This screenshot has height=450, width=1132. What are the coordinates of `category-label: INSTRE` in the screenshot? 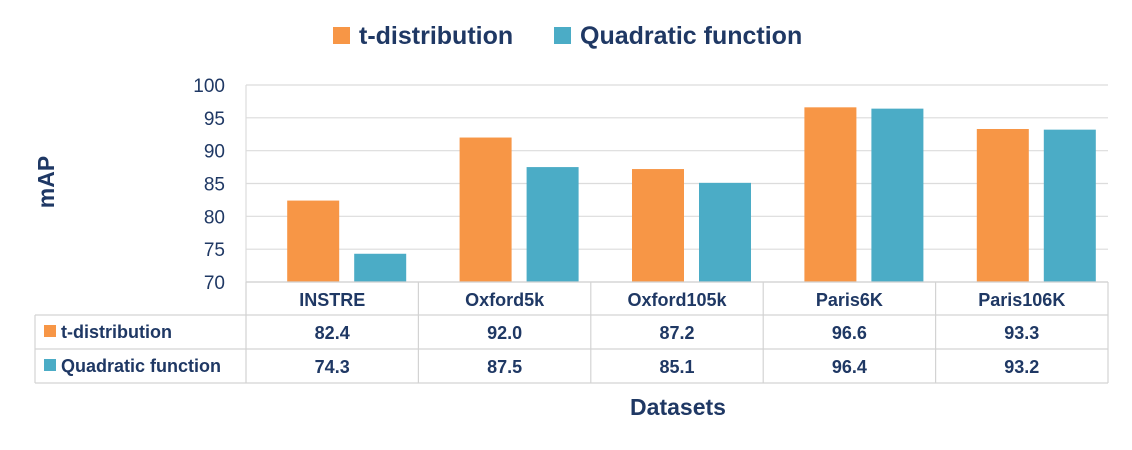 It's located at (332, 300).